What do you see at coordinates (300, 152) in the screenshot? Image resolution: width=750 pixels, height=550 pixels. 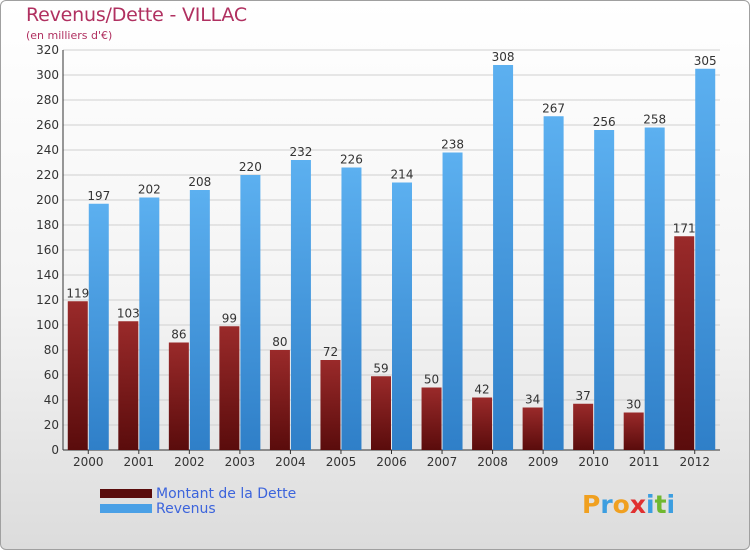 I see `data-label-revenue: 232` at bounding box center [300, 152].